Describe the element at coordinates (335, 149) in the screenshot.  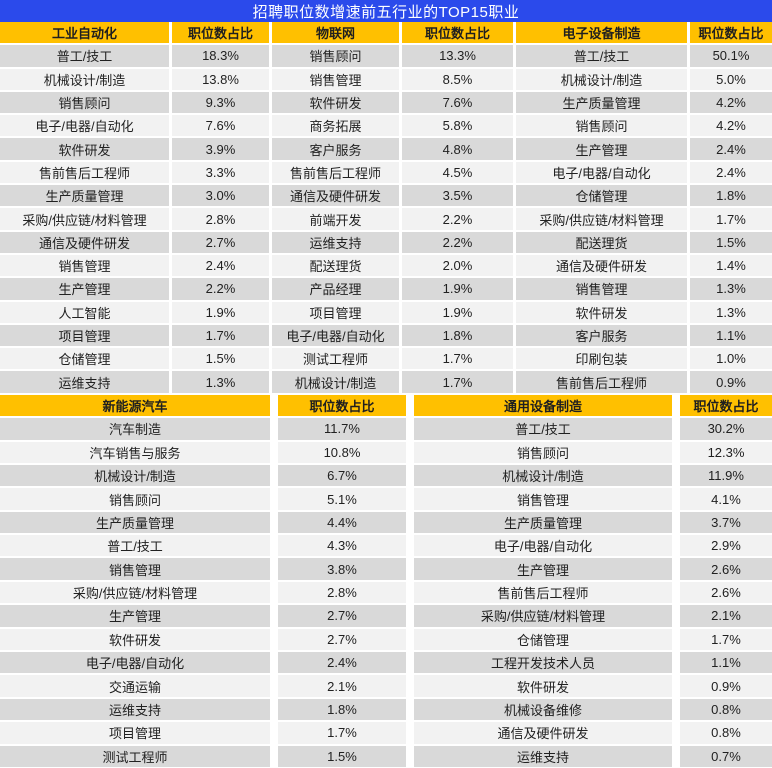
I see `job-cell: 客户服务` at that location.